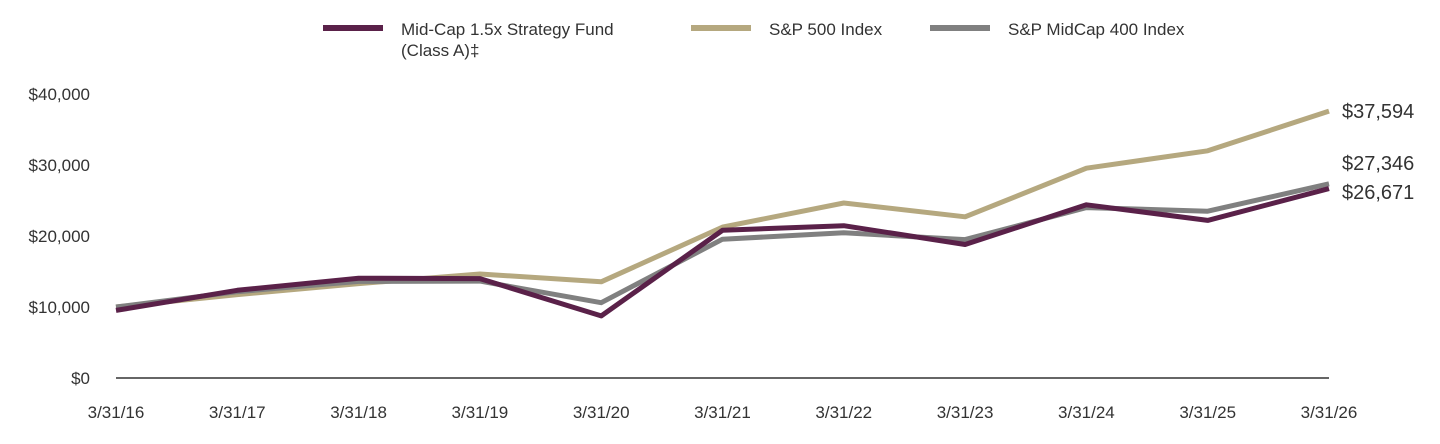  What do you see at coordinates (1378, 152) in the screenshot?
I see `end-labels: $26,671 $37,594 $27,346` at bounding box center [1378, 152].